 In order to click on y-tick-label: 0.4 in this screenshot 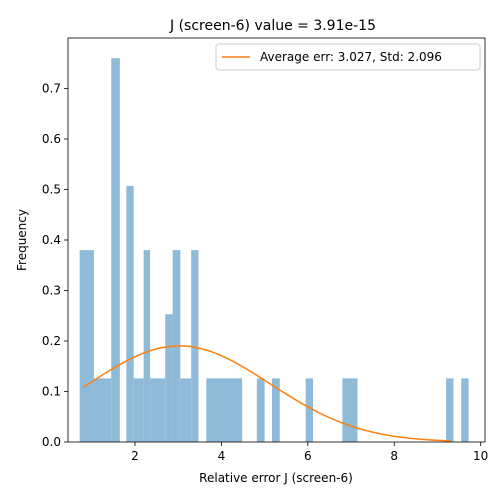, I will do `click(51, 240)`.